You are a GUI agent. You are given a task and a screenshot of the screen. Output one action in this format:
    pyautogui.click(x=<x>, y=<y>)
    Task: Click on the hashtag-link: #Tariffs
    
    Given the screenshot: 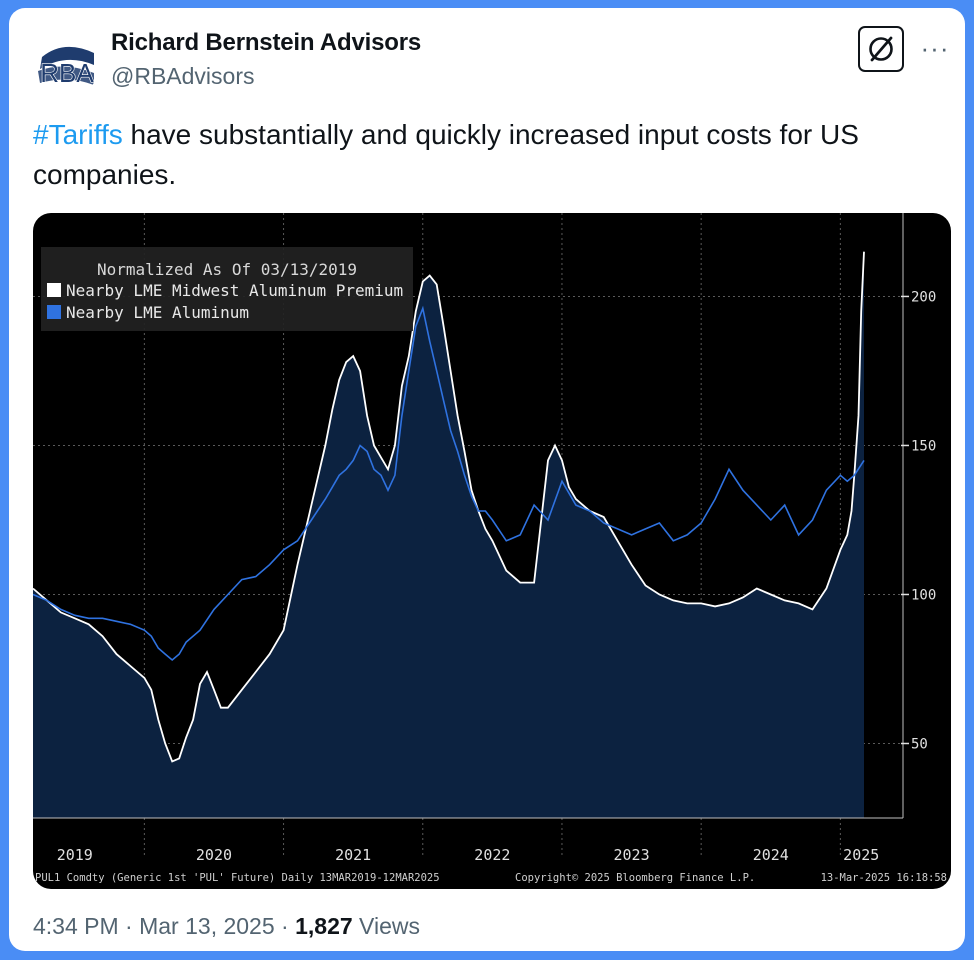 What is the action you would take?
    pyautogui.click(x=78, y=134)
    